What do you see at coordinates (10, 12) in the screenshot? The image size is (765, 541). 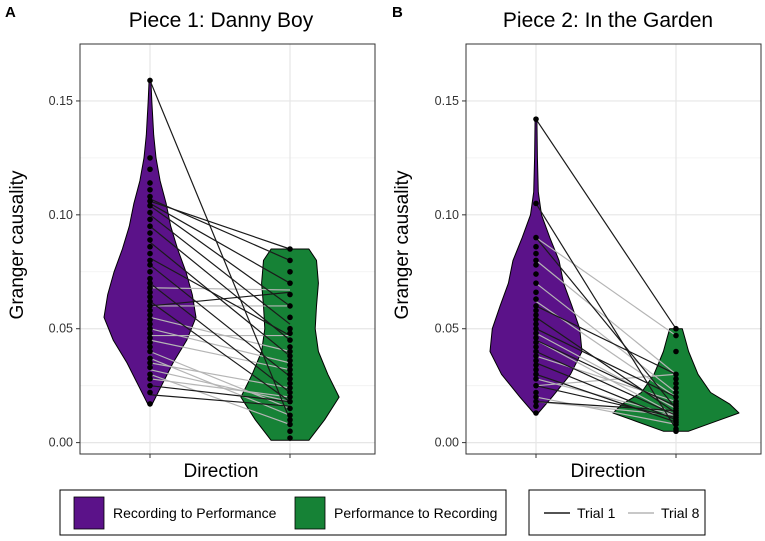 I see `panel-a-label: A` at bounding box center [10, 12].